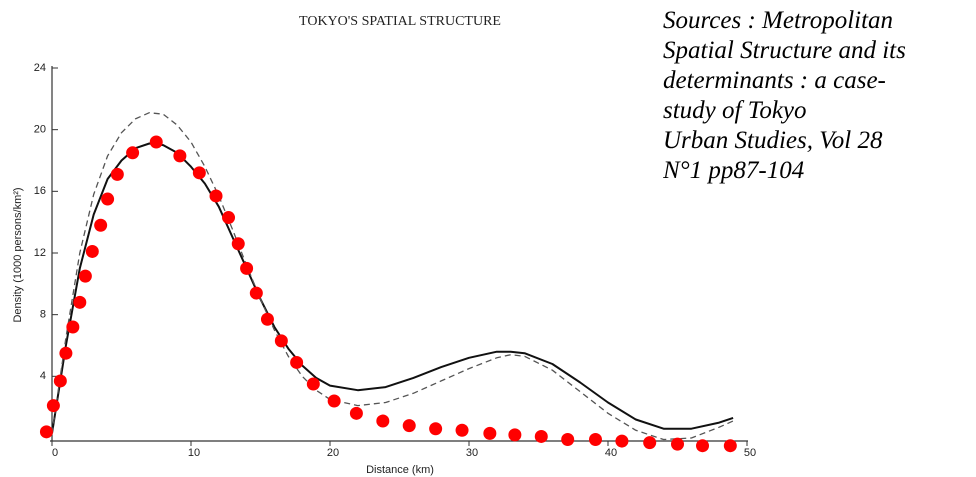  Describe the element at coordinates (778, 20) in the screenshot. I see `note-line: Sources : Metropolitan` at that location.